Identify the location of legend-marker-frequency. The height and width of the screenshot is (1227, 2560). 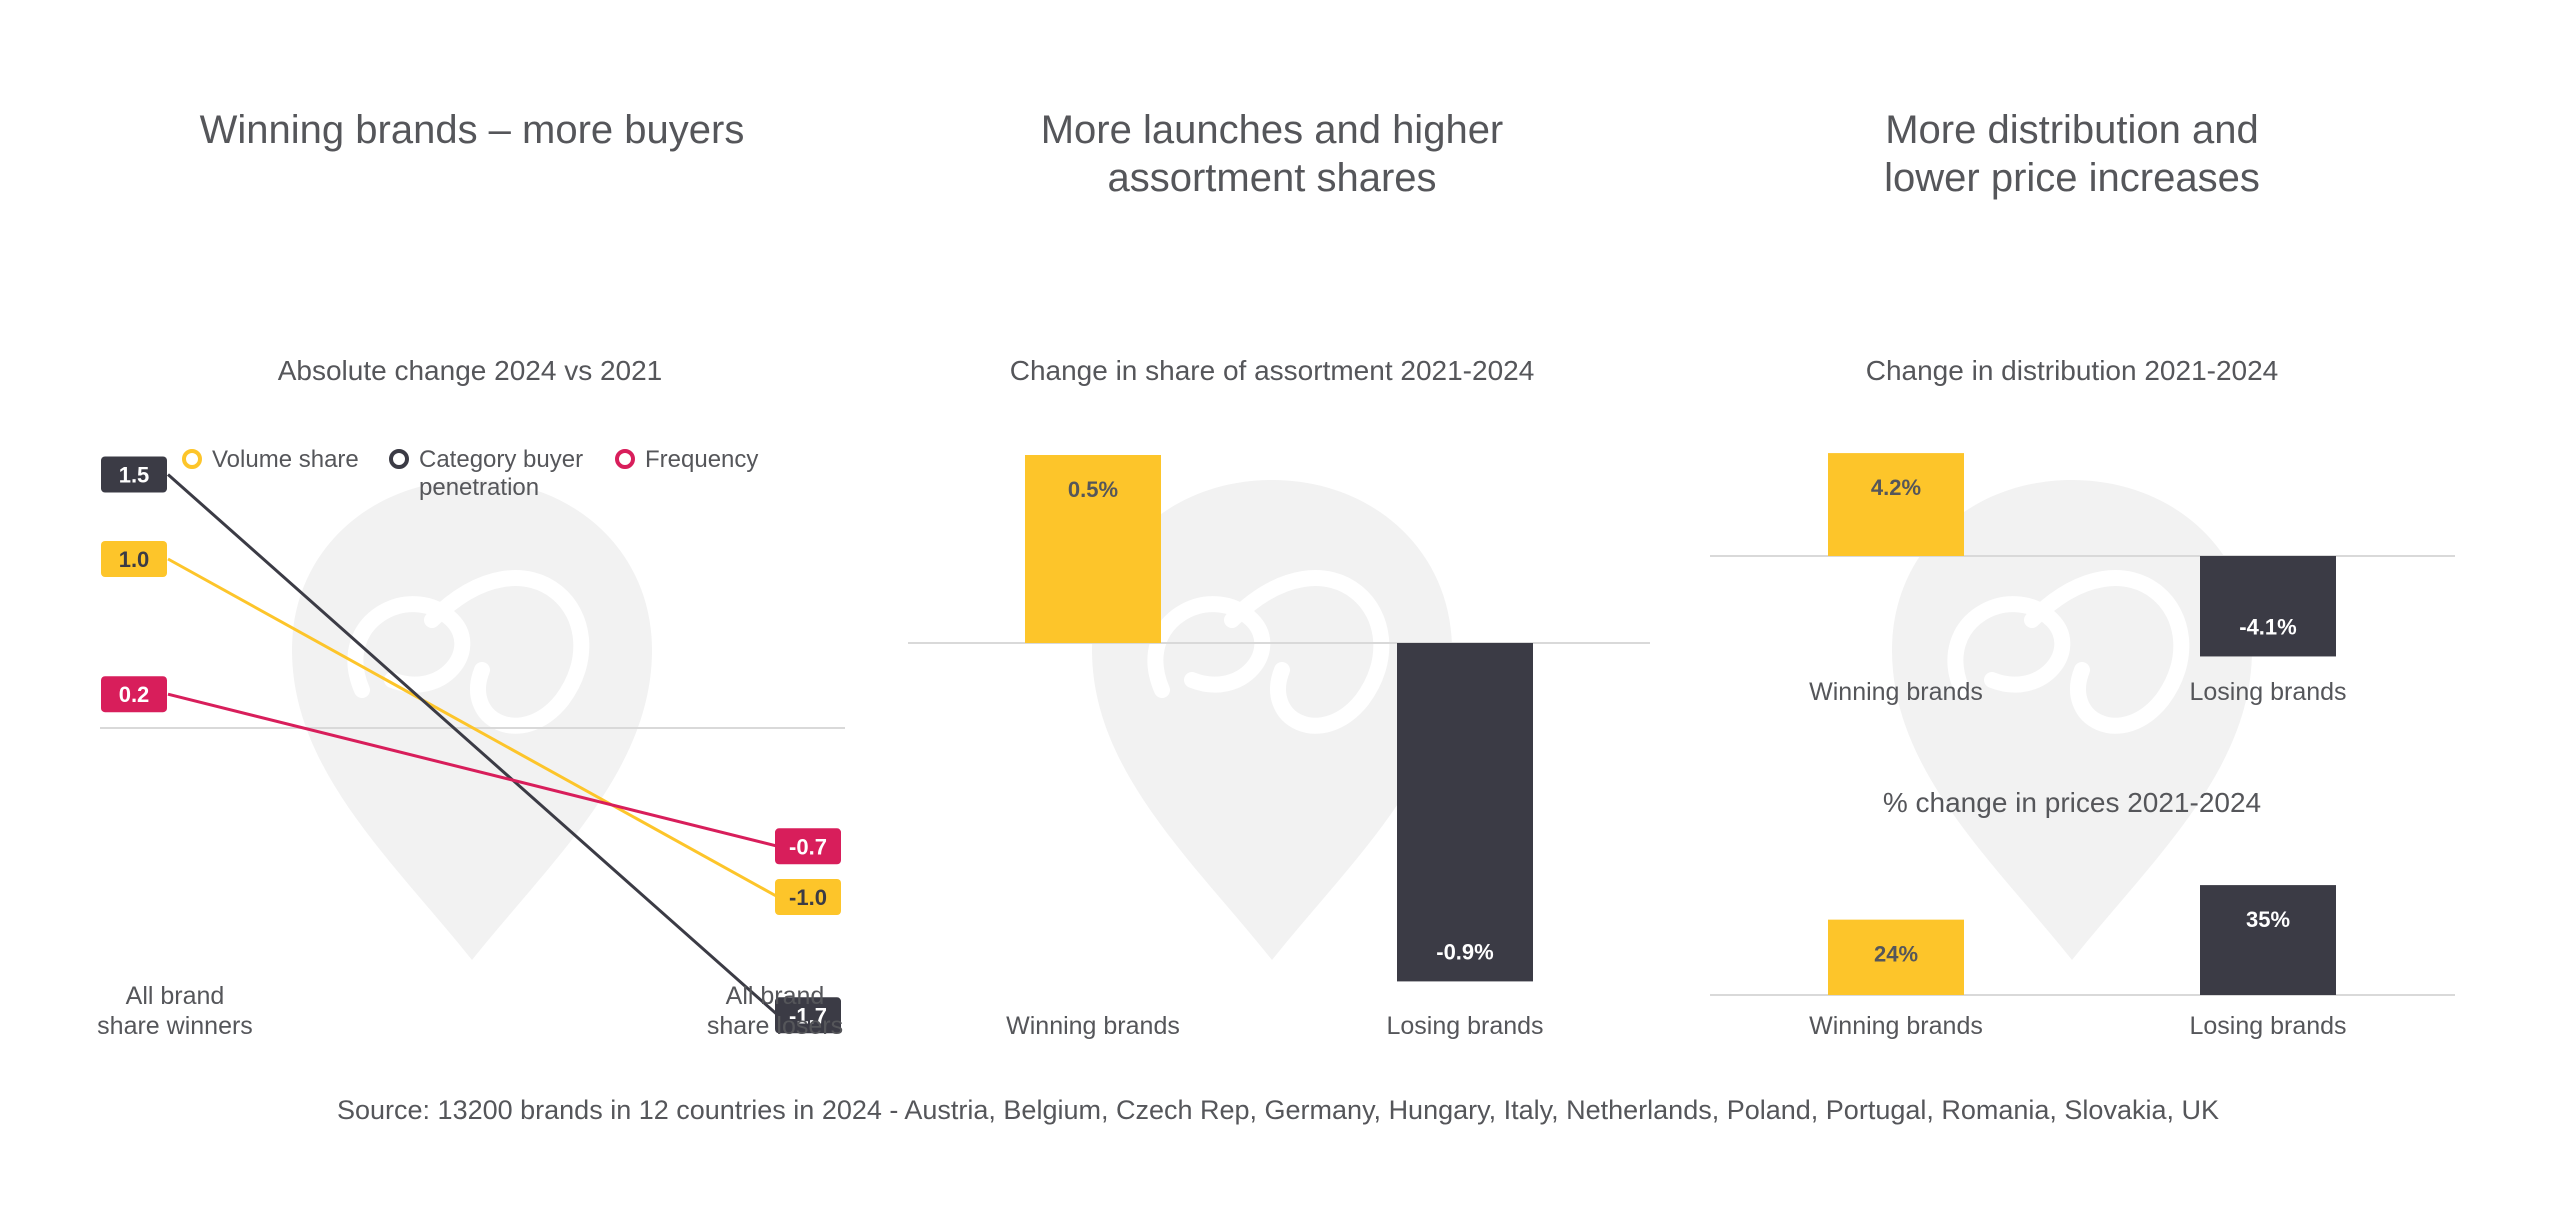
(625, 459).